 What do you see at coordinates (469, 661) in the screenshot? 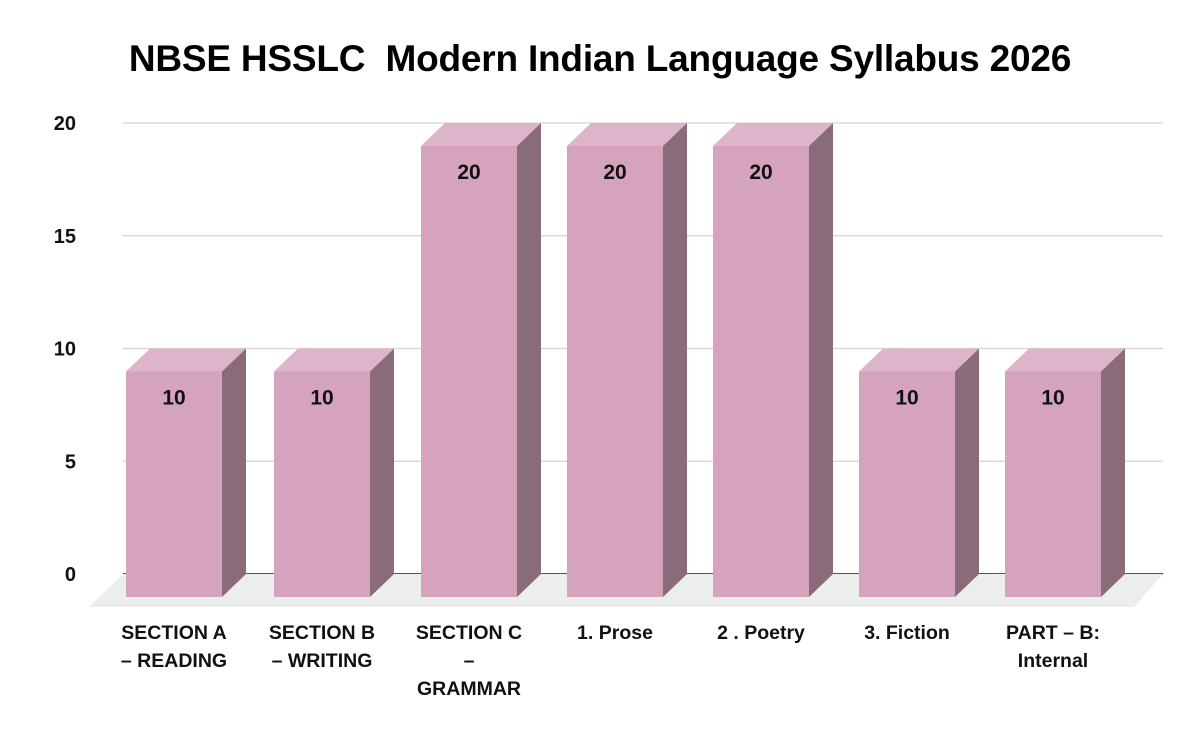
I see `x-tick-label: SECTION C – GRAMMAR` at bounding box center [469, 661].